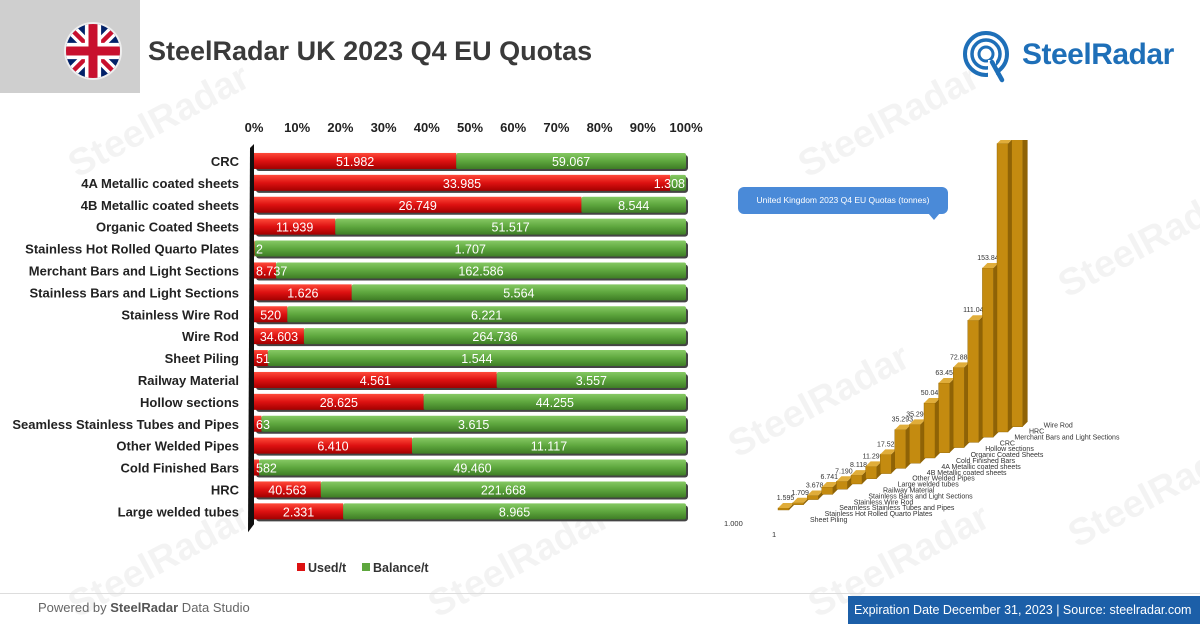 This screenshot has height=627, width=1200. I want to click on category-label: Other Welded Pipes, so click(177, 446).